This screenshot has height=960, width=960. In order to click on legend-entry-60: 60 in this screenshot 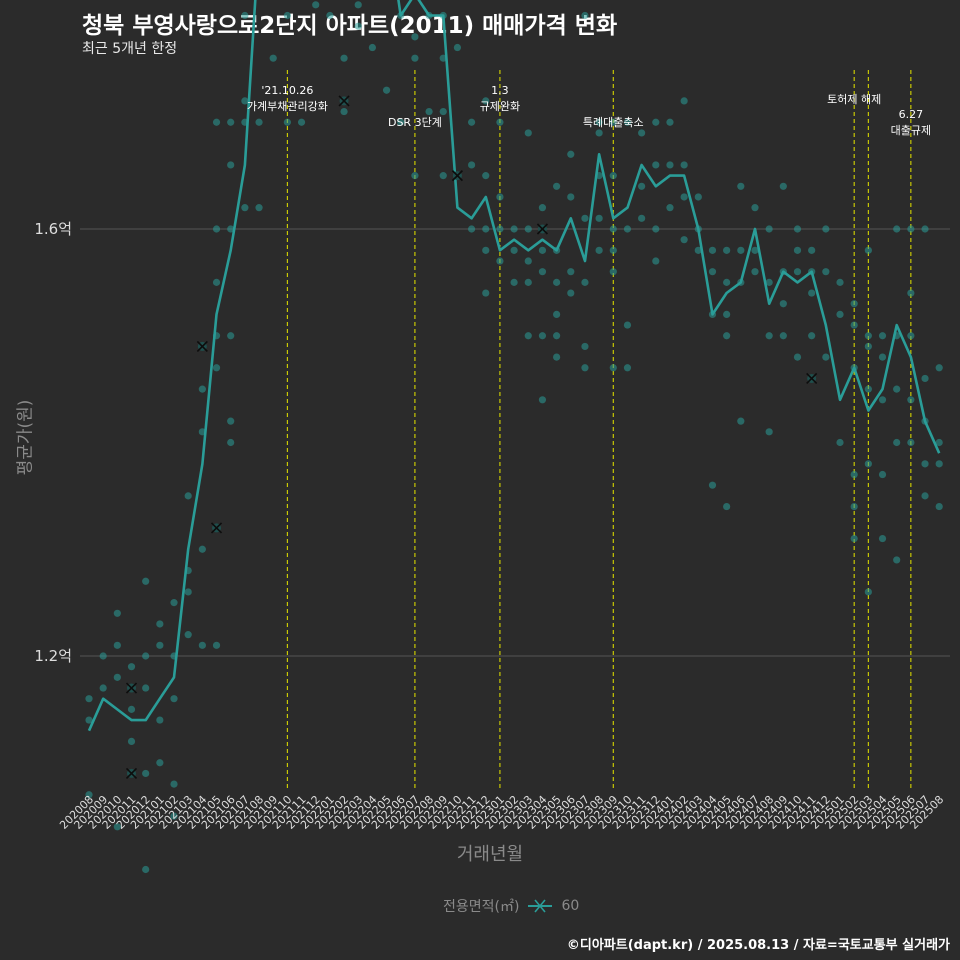, I will do `click(570, 906)`.